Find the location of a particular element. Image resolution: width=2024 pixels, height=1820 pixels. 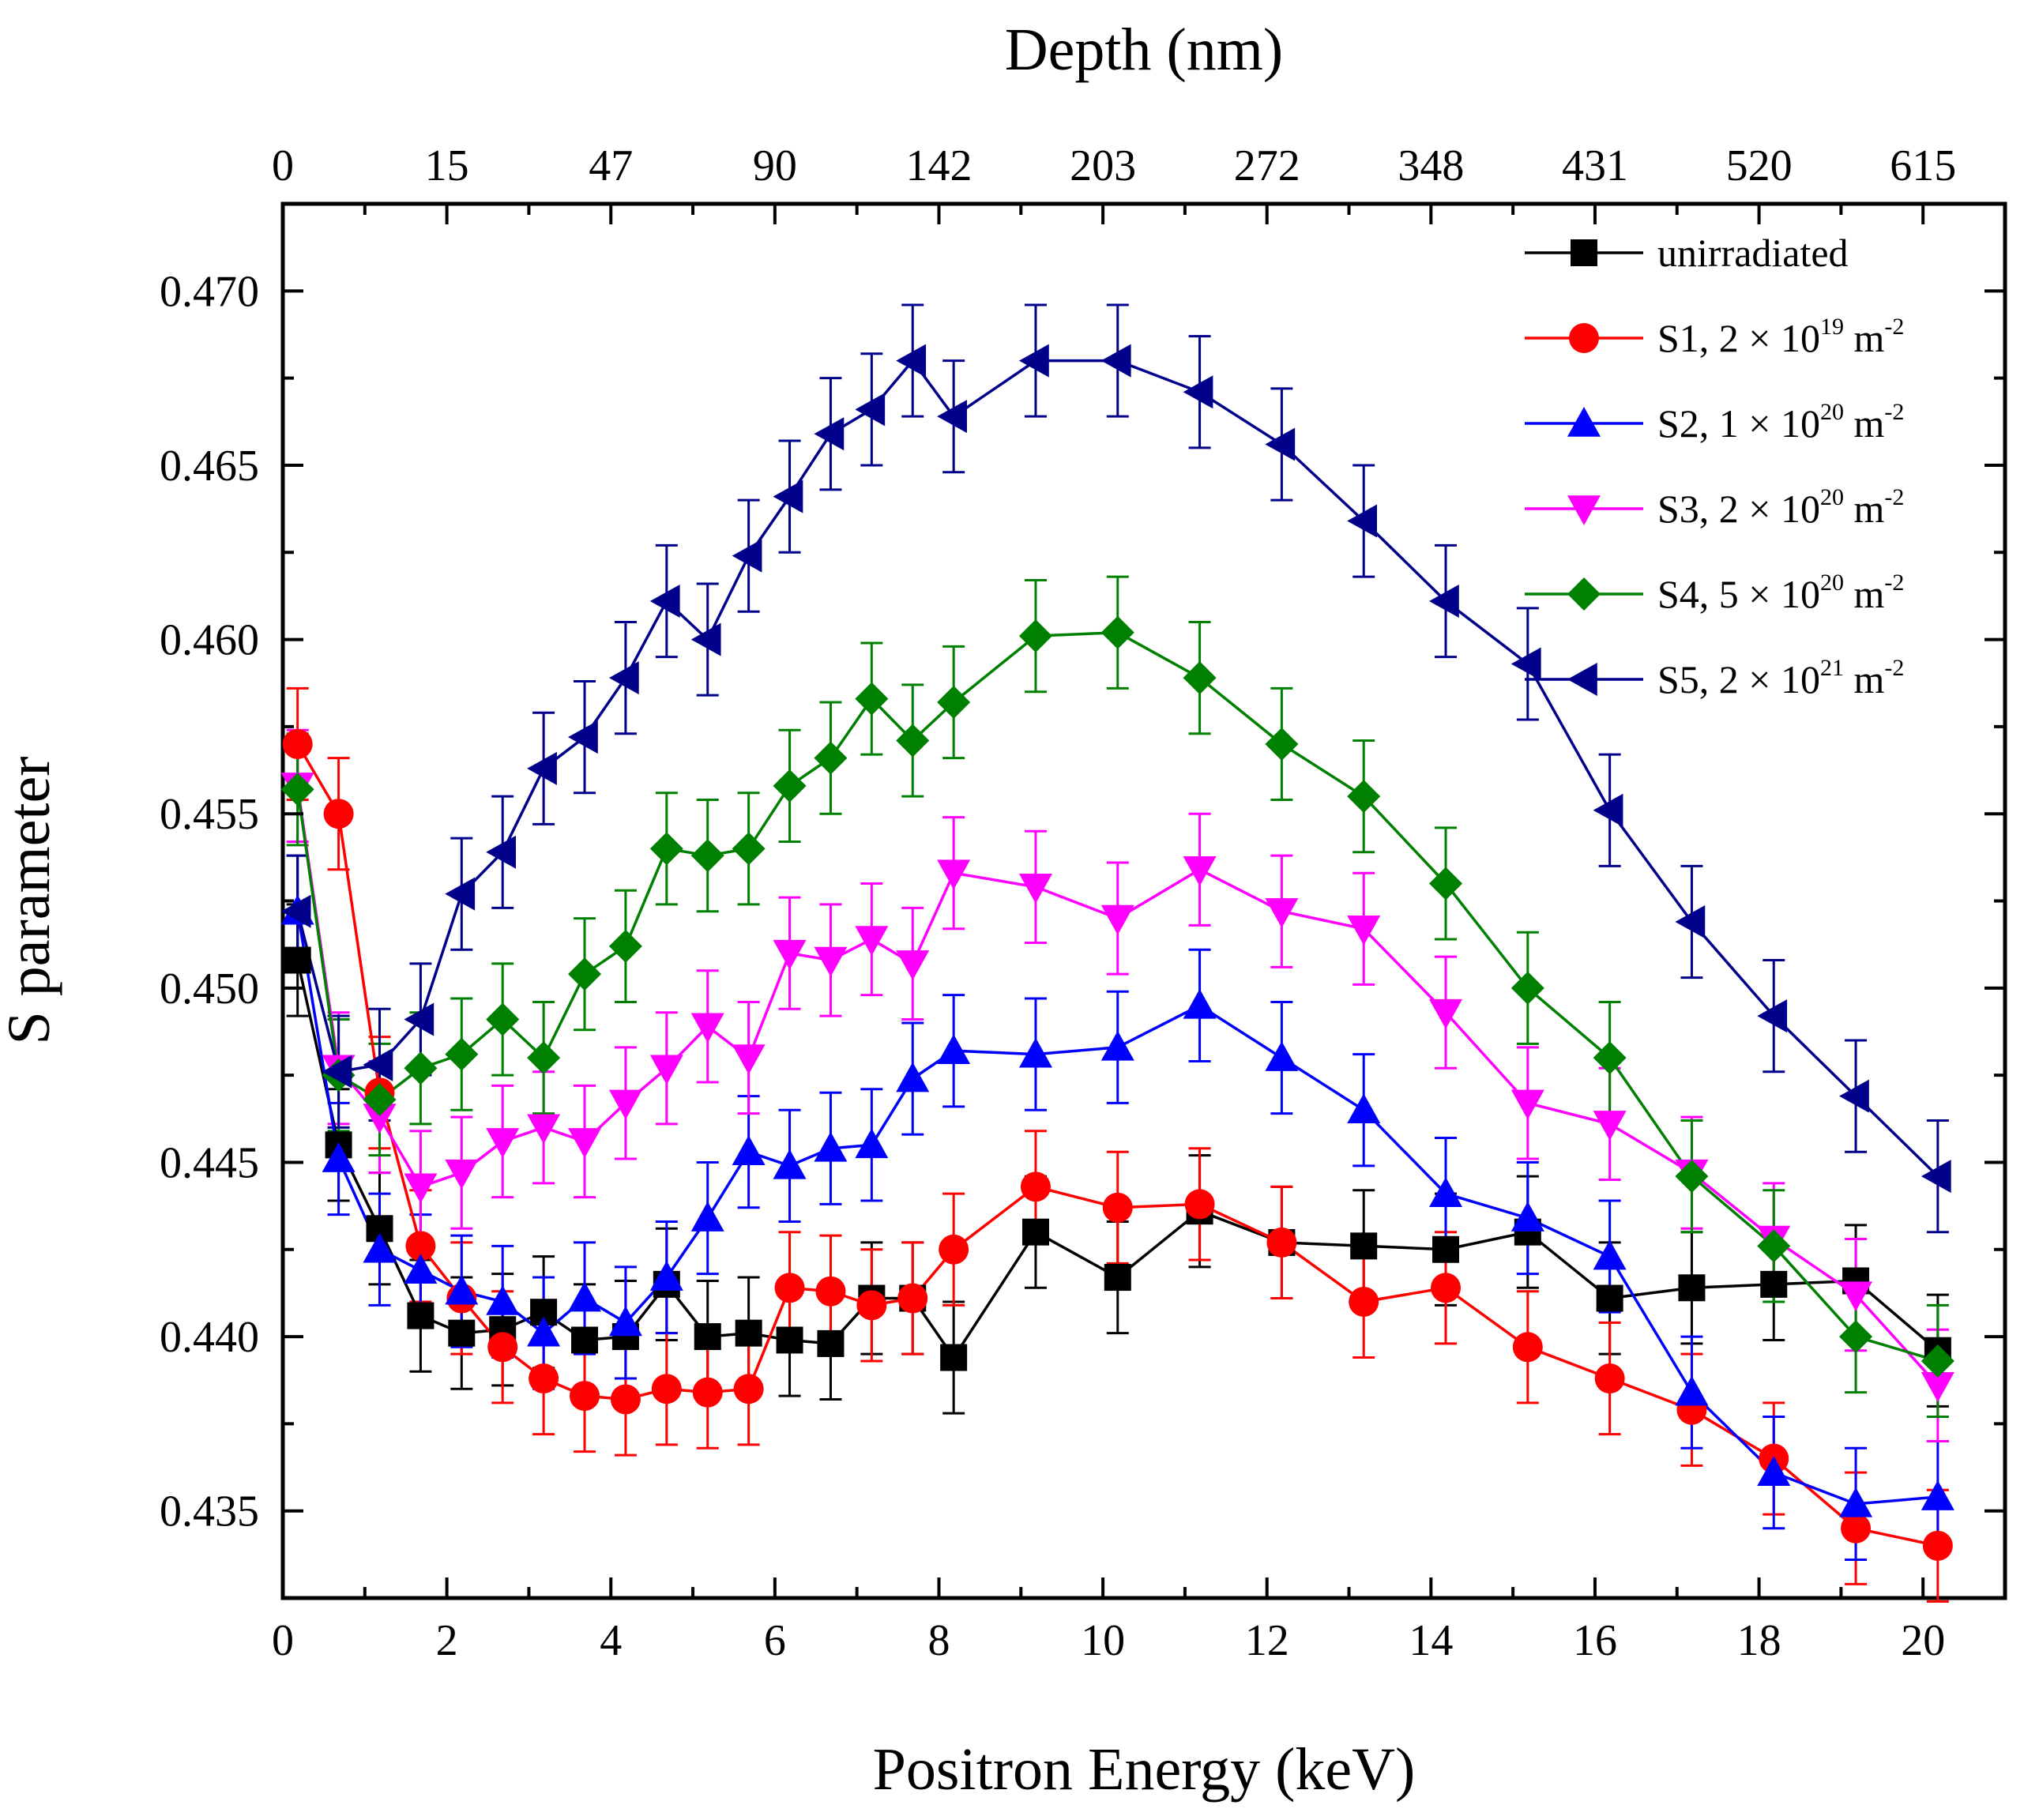

legend-label: unirradiated is located at coordinates (1753, 253).